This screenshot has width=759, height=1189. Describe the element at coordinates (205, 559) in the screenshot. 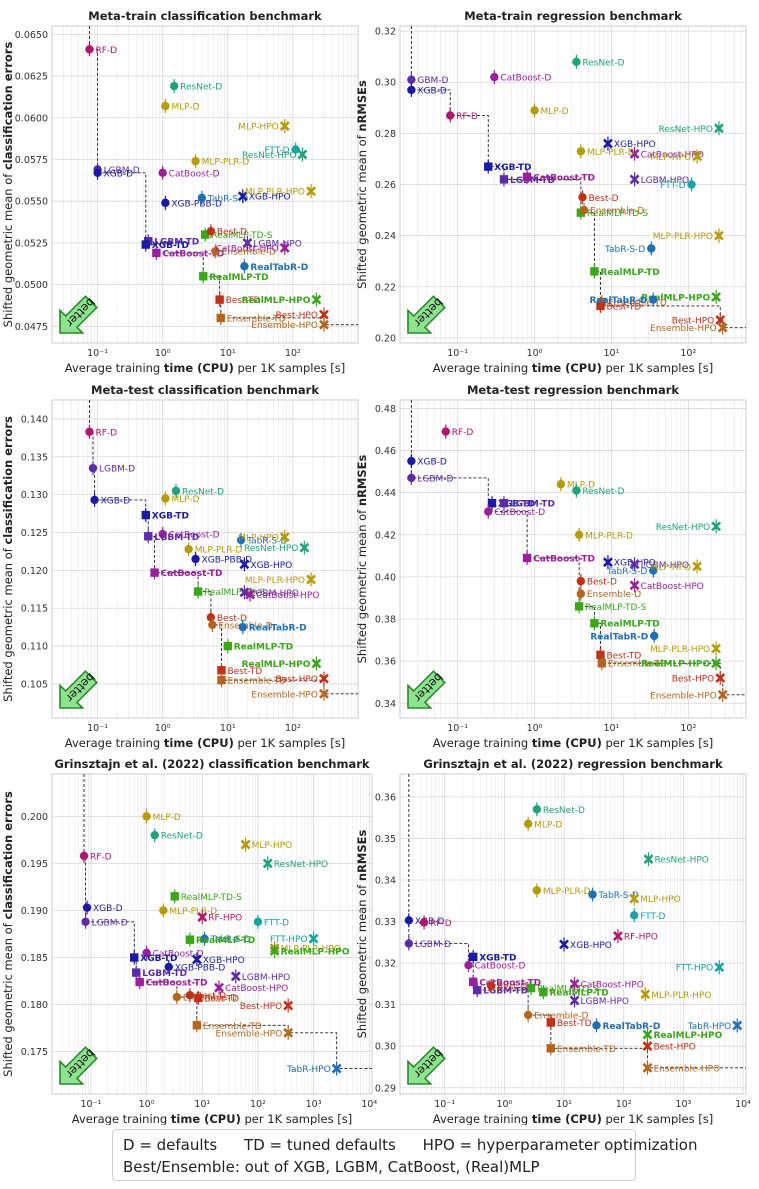

I see `plot-frame` at that location.